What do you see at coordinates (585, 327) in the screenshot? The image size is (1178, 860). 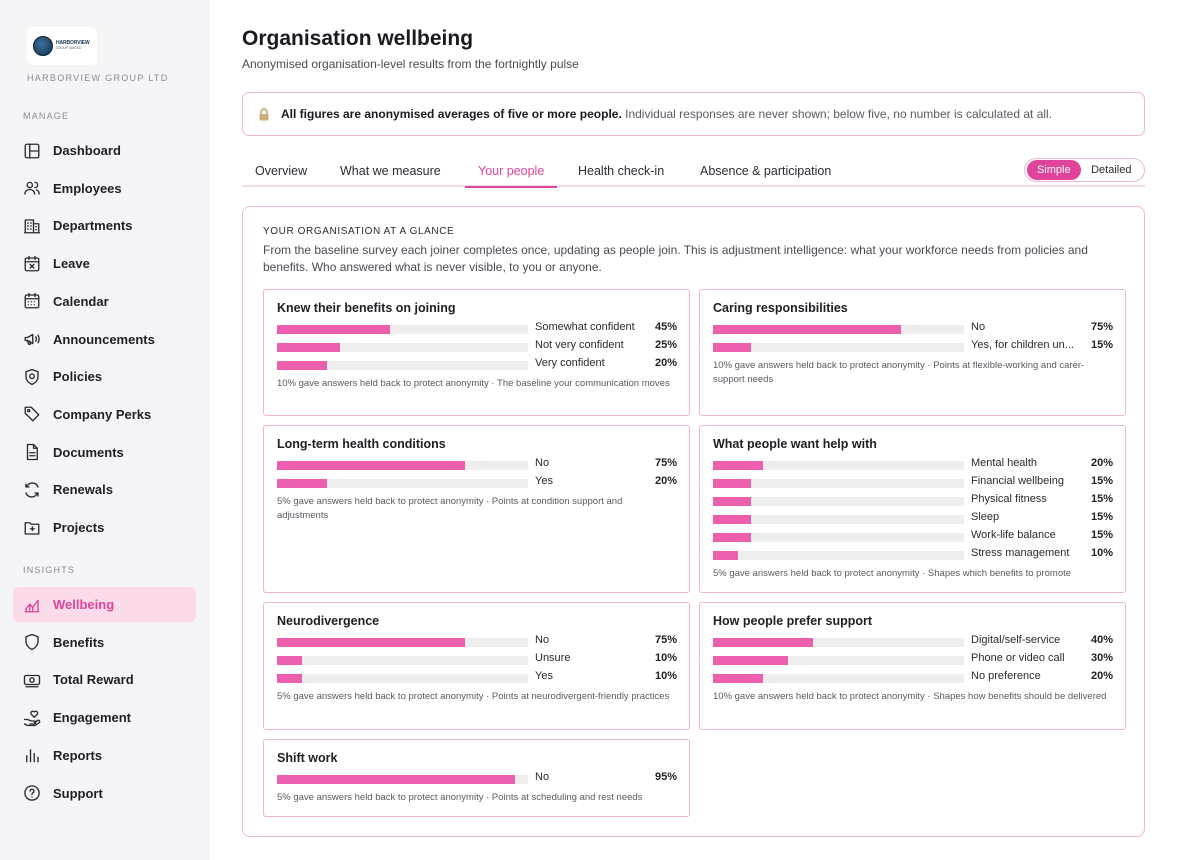 I see `bar-label: Somewhat confident` at bounding box center [585, 327].